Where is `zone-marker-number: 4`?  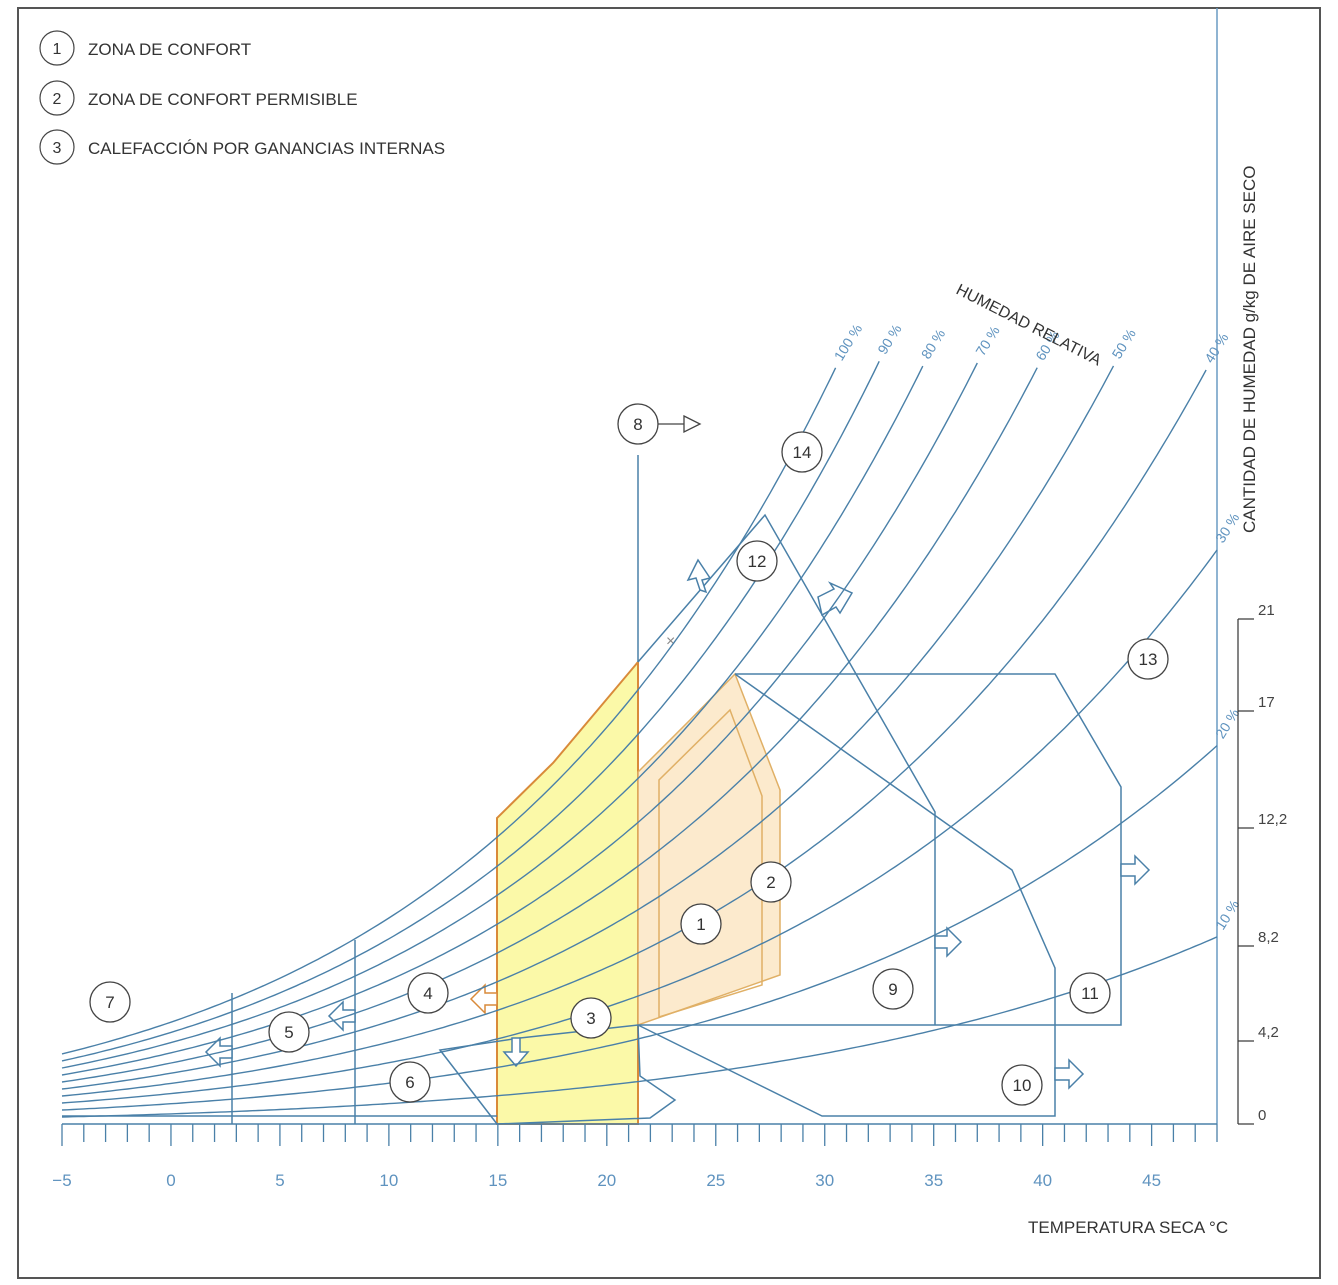
zone-marker-number: 4 is located at coordinates (427, 993).